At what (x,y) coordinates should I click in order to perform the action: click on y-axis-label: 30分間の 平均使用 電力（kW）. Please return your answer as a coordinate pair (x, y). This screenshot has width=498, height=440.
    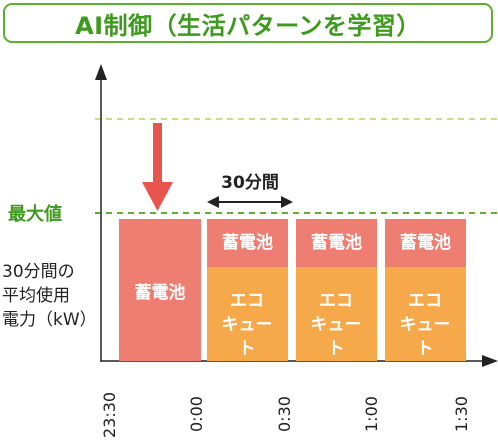
    Looking at the image, I should click on (49, 296).